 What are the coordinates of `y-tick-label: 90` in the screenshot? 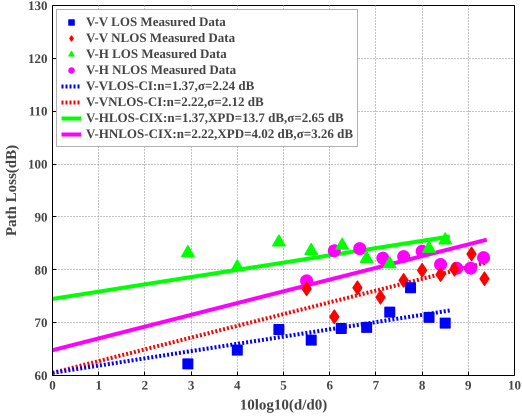 It's located at (41, 216).